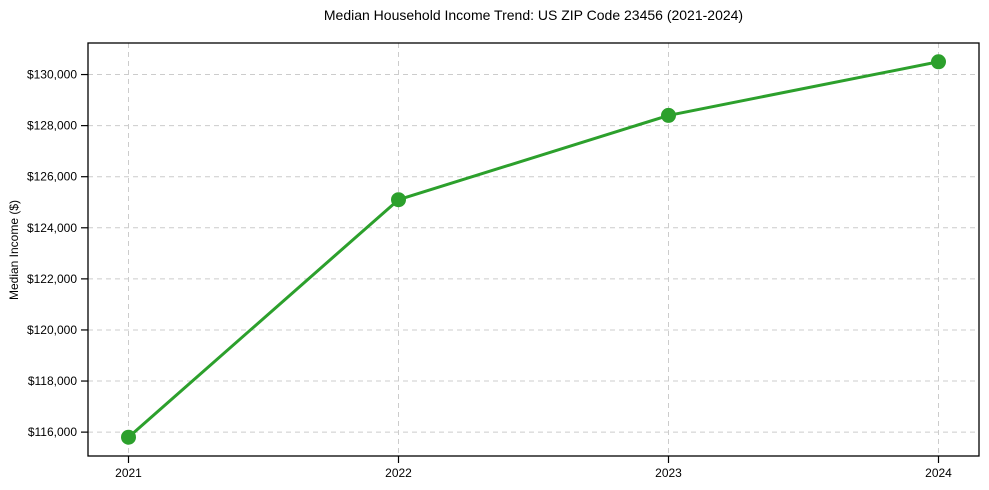 This screenshot has width=989, height=490. Describe the element at coordinates (398, 473) in the screenshot. I see `x-tick-label: 2022` at that location.